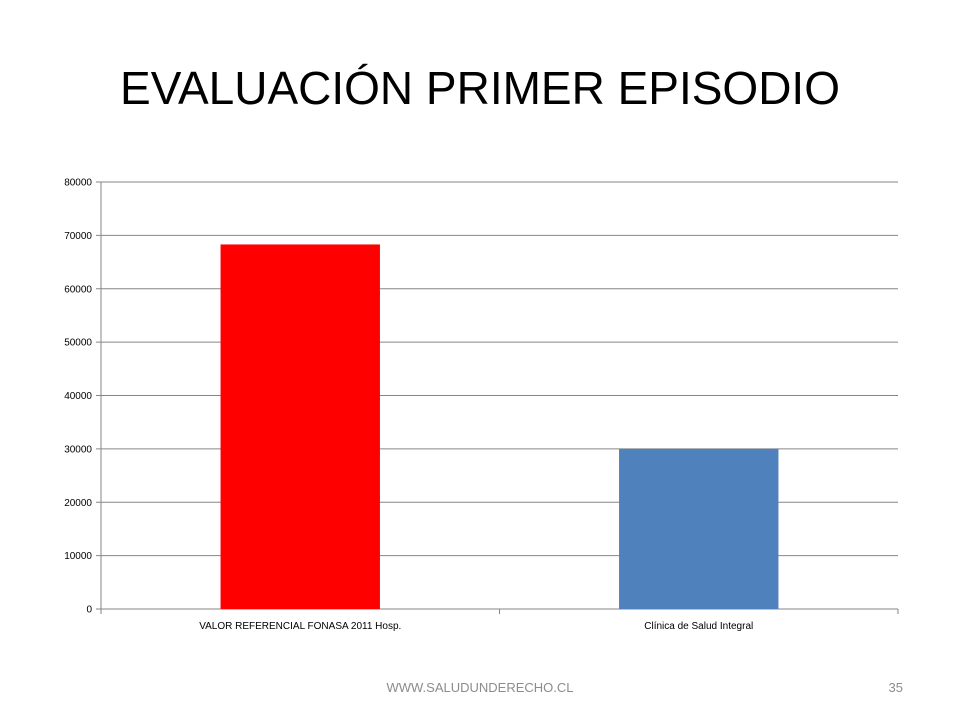 This screenshot has height=720, width=960. Describe the element at coordinates (300, 626) in the screenshot. I see `x-category-label: VALOR REFERENCIAL FONASA 2011 Hosp.` at that location.